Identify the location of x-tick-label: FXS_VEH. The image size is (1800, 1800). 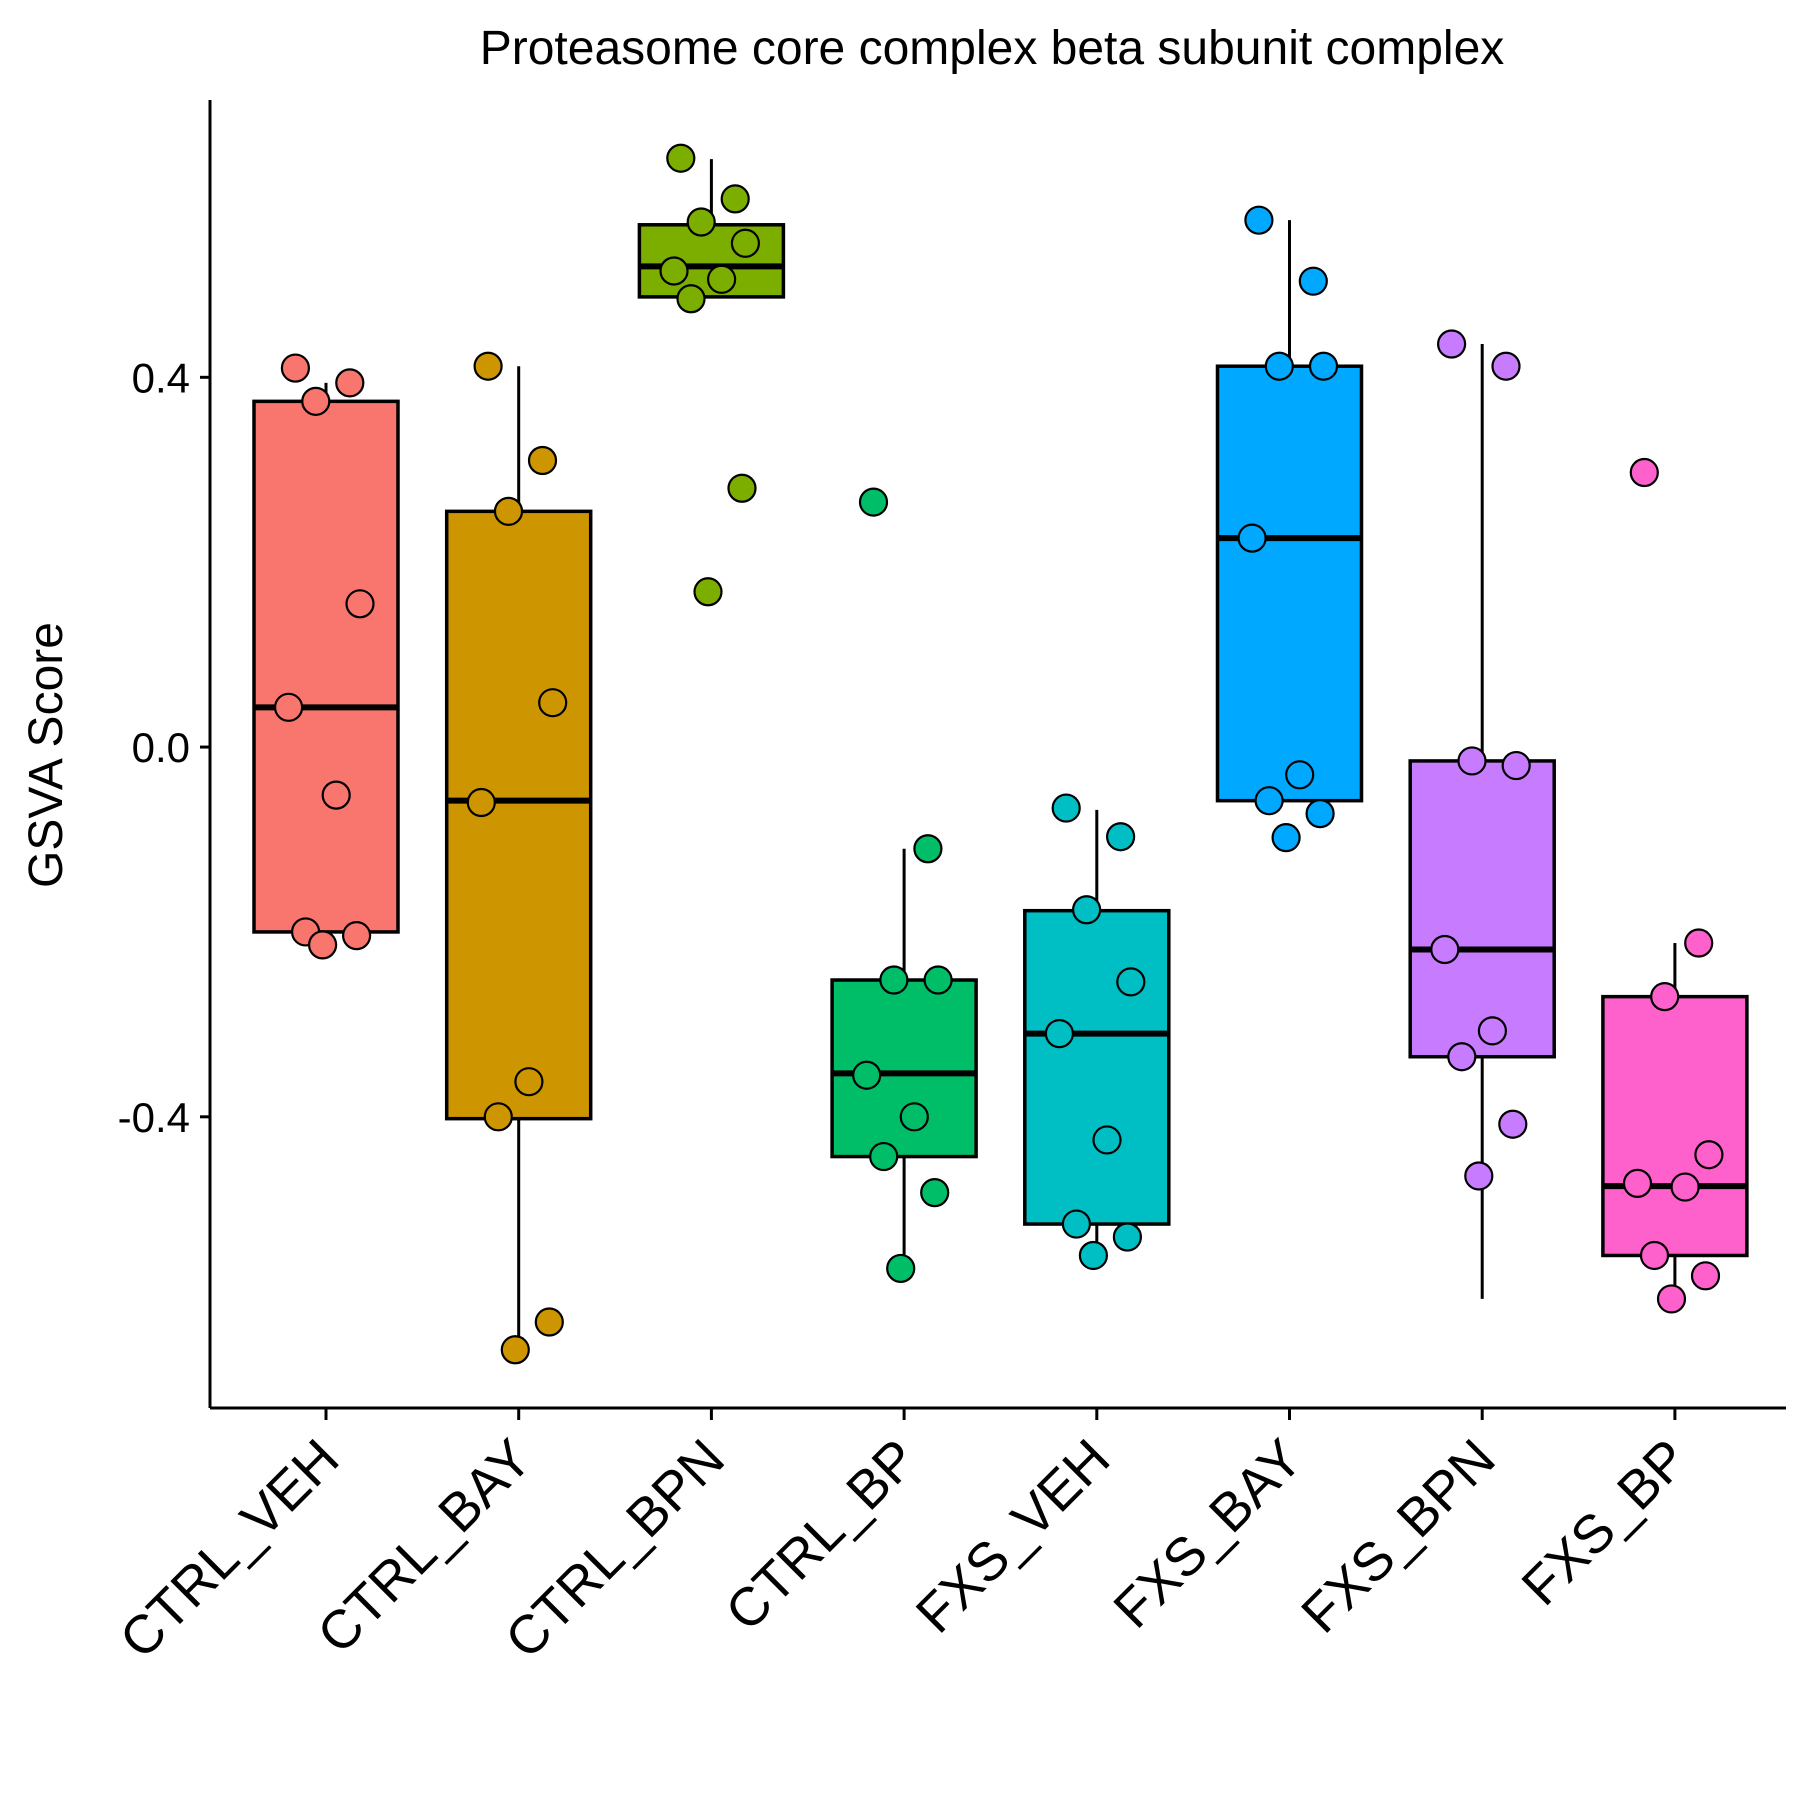
(1013, 1536).